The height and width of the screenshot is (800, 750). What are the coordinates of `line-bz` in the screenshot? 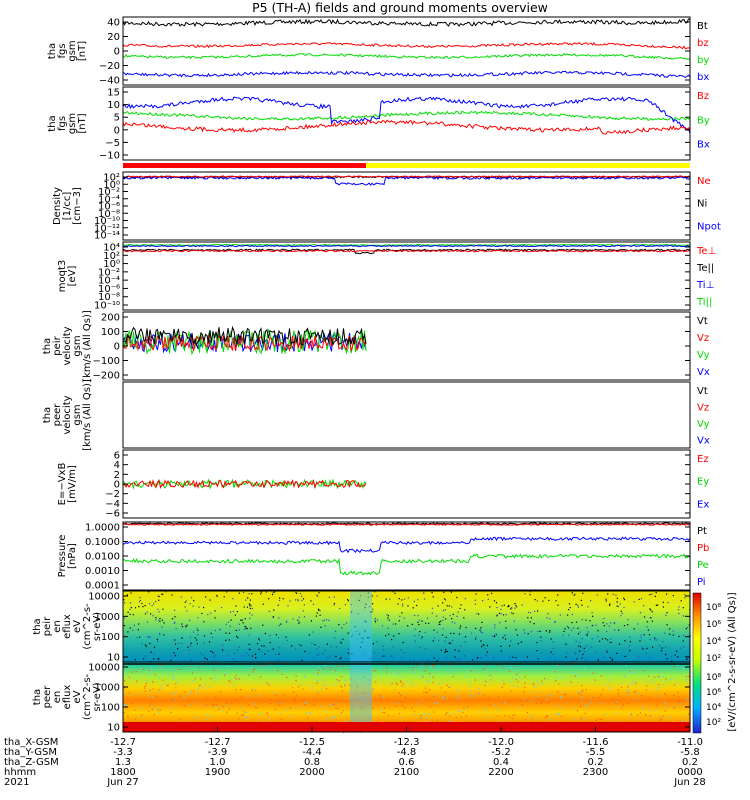 It's located at (406, 46).